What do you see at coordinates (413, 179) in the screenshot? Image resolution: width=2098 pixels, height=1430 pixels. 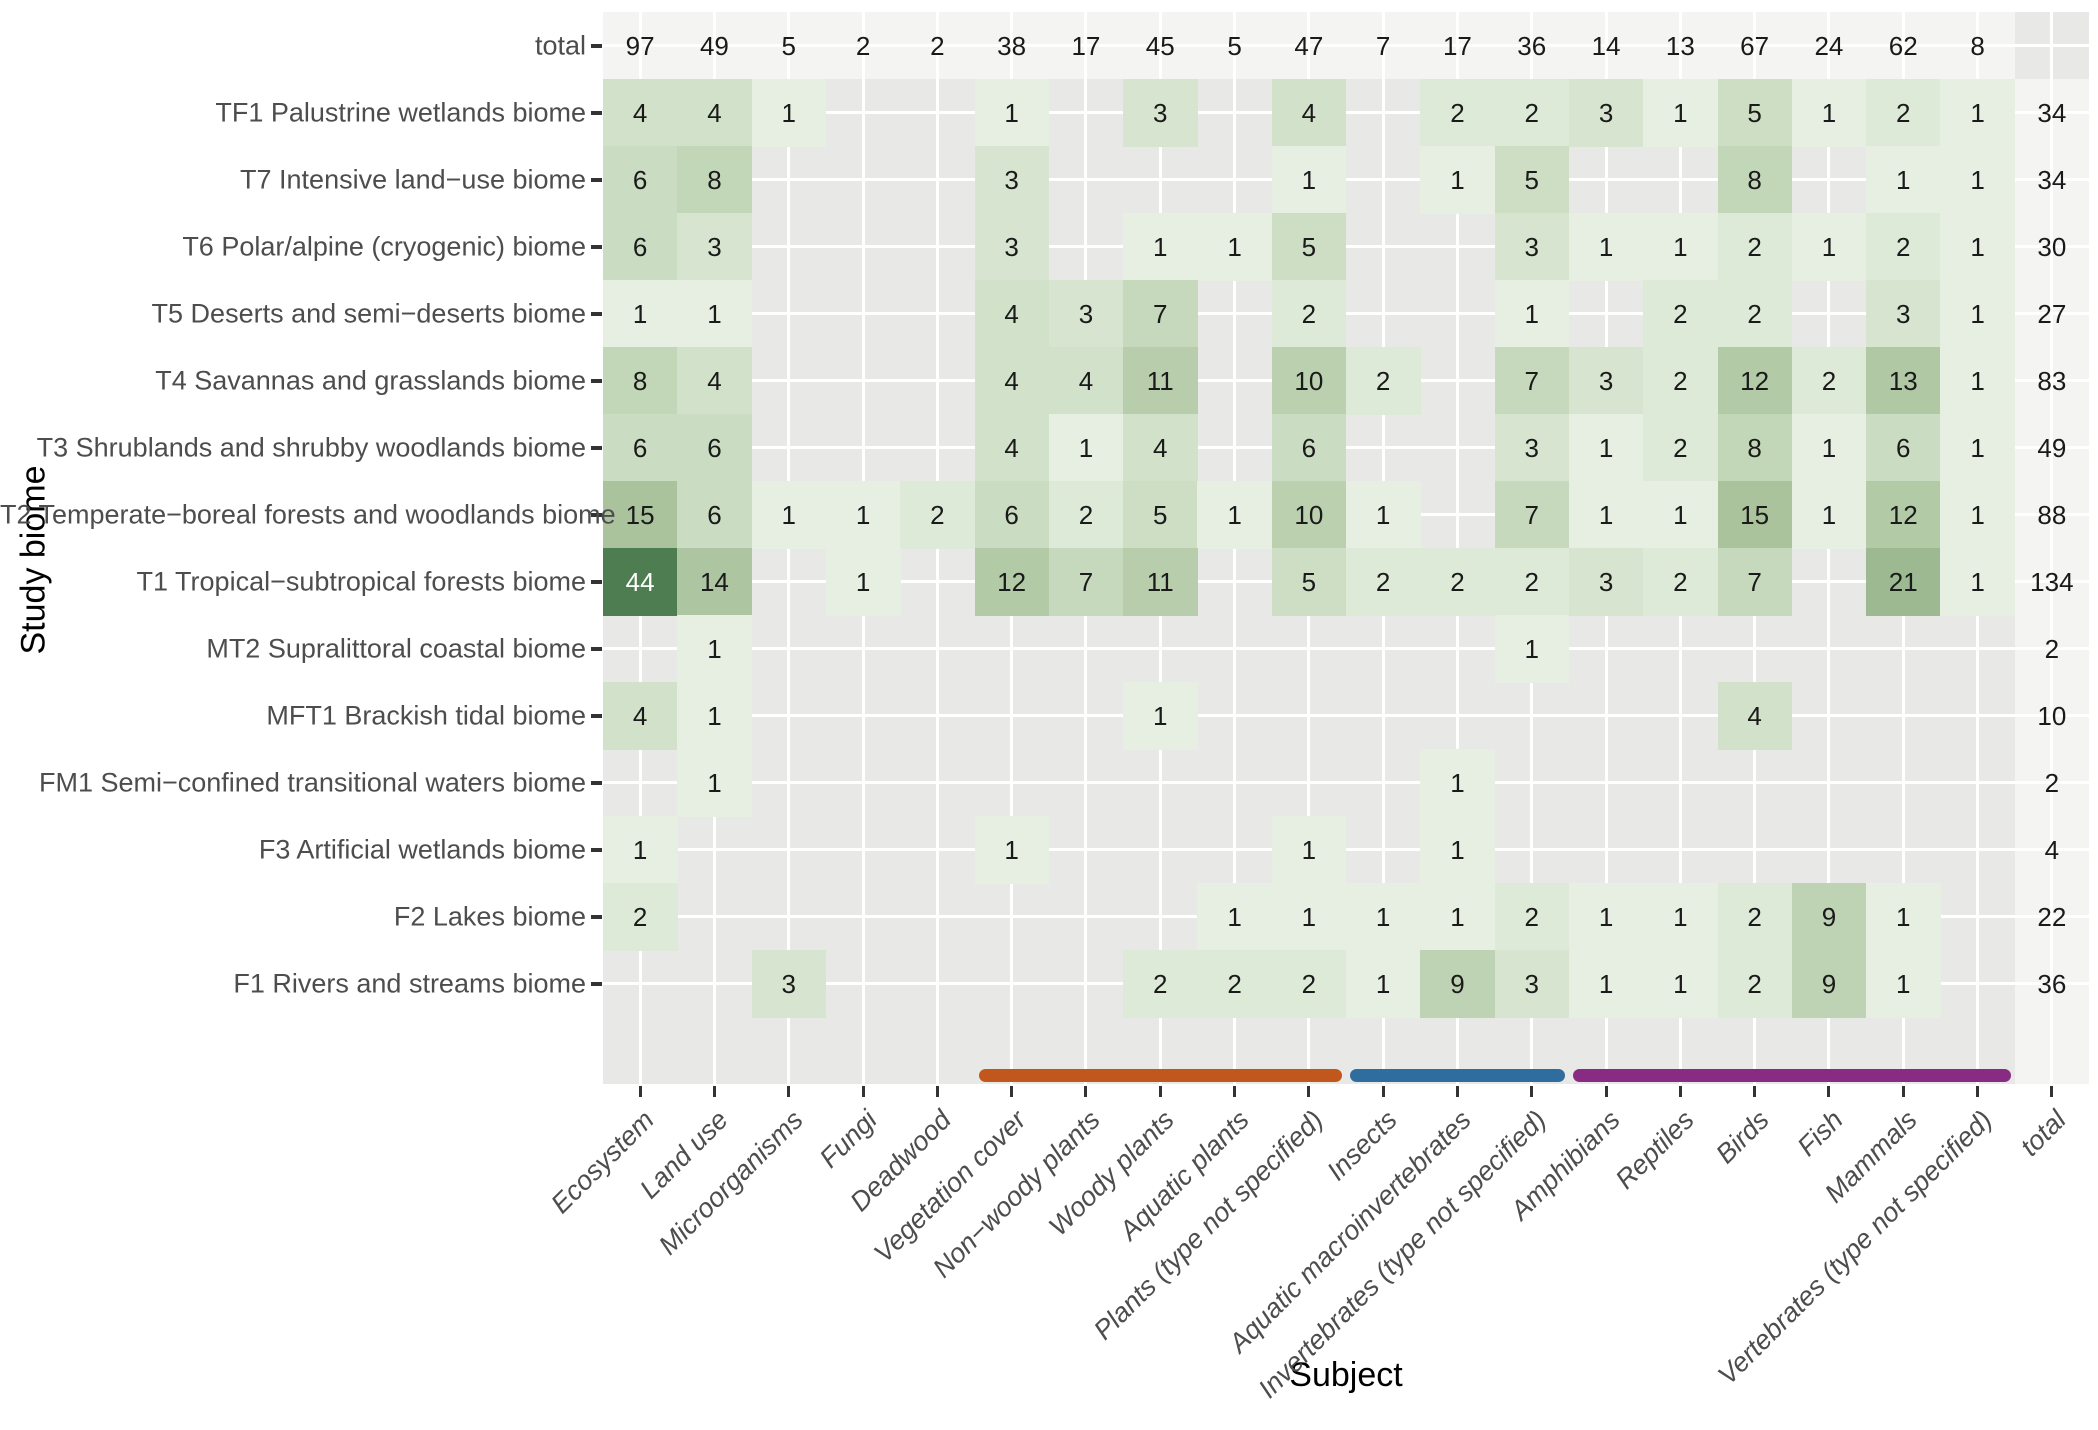 I see `row-label: T7 Intensive land−use biome` at bounding box center [413, 179].